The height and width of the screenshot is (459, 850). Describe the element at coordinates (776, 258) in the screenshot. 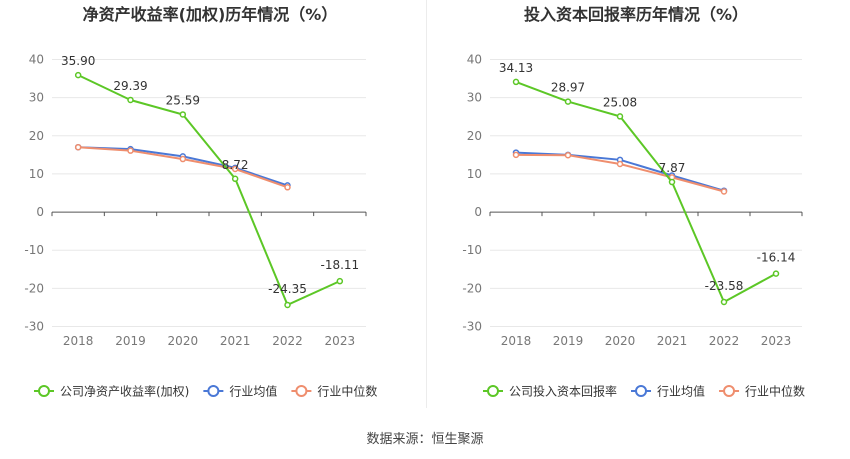

I see `data-label: -16.14` at that location.